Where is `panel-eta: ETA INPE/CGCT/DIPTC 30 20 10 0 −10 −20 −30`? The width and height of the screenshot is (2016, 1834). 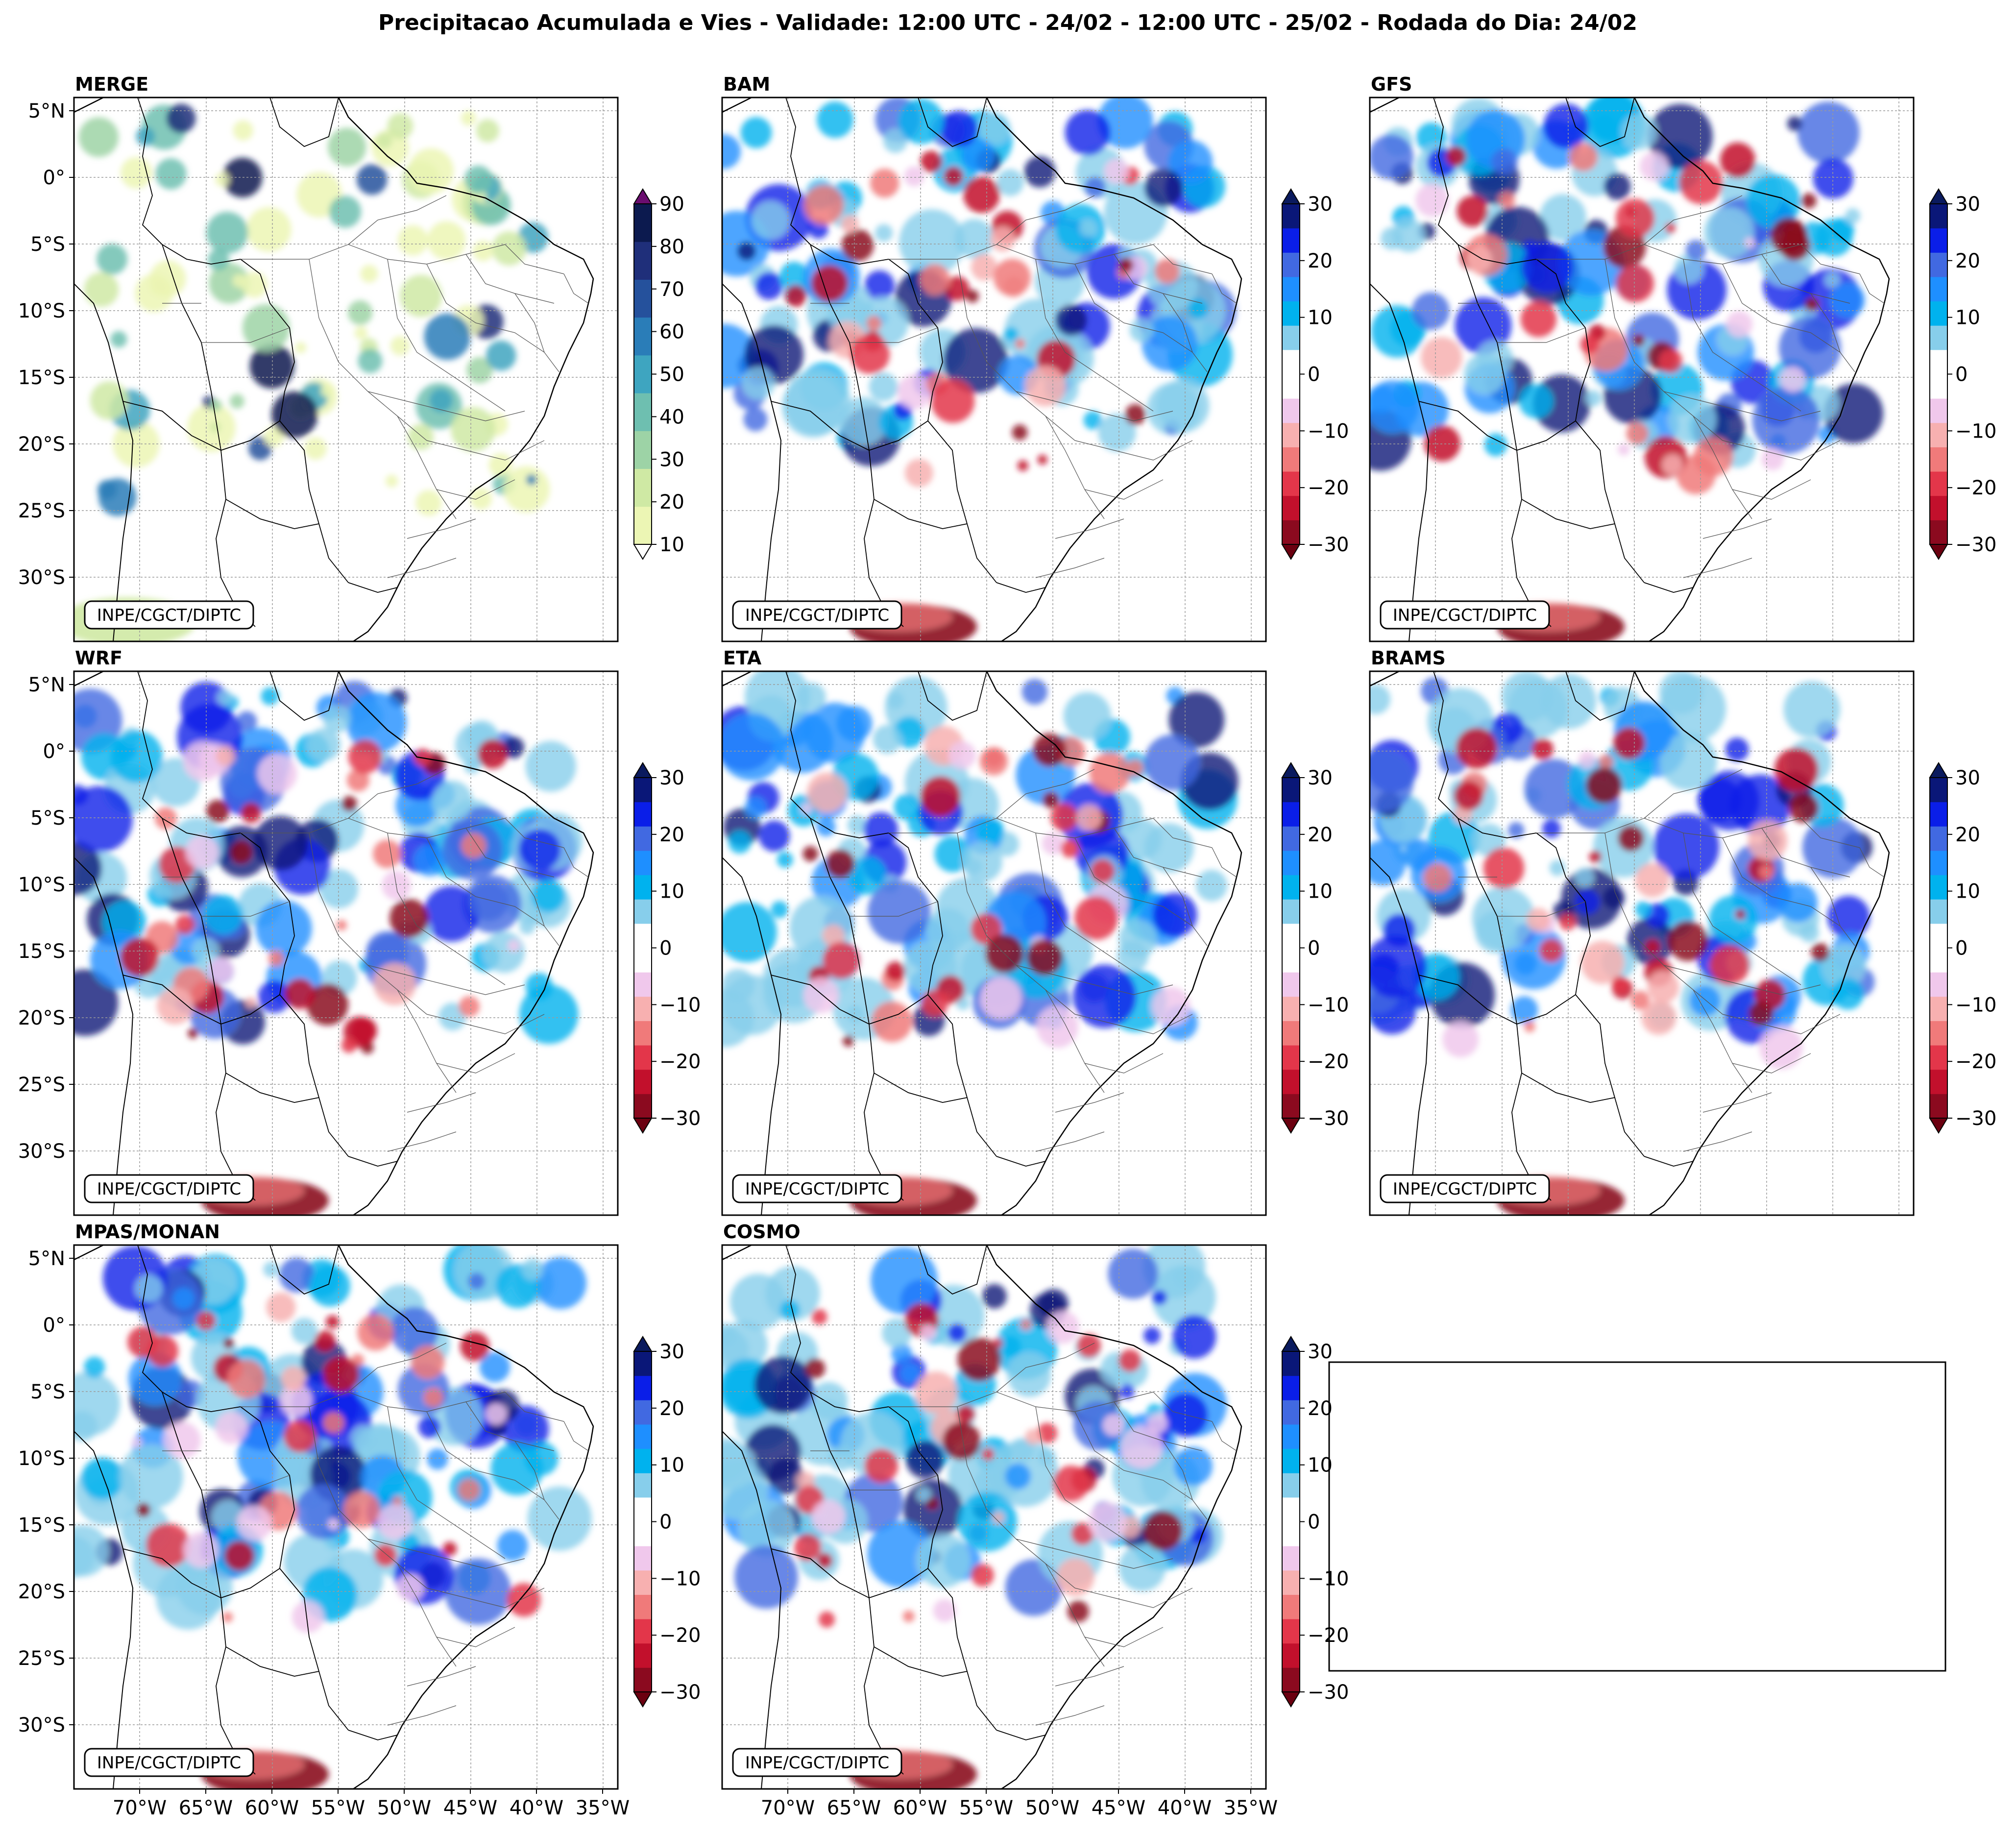 panel-eta: ETA INPE/CGCT/DIPTC 30 20 10 0 −10 −20 −30 is located at coordinates (1035, 932).